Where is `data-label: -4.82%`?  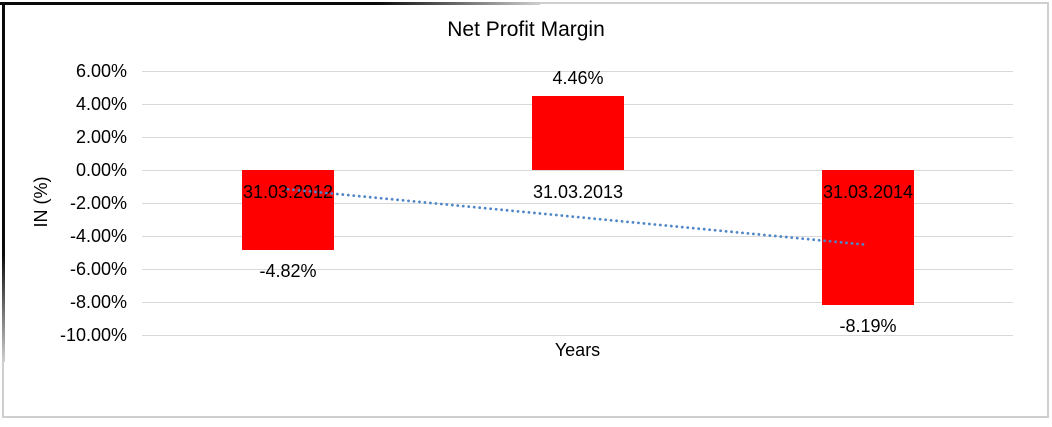
data-label: -4.82% is located at coordinates (288, 270).